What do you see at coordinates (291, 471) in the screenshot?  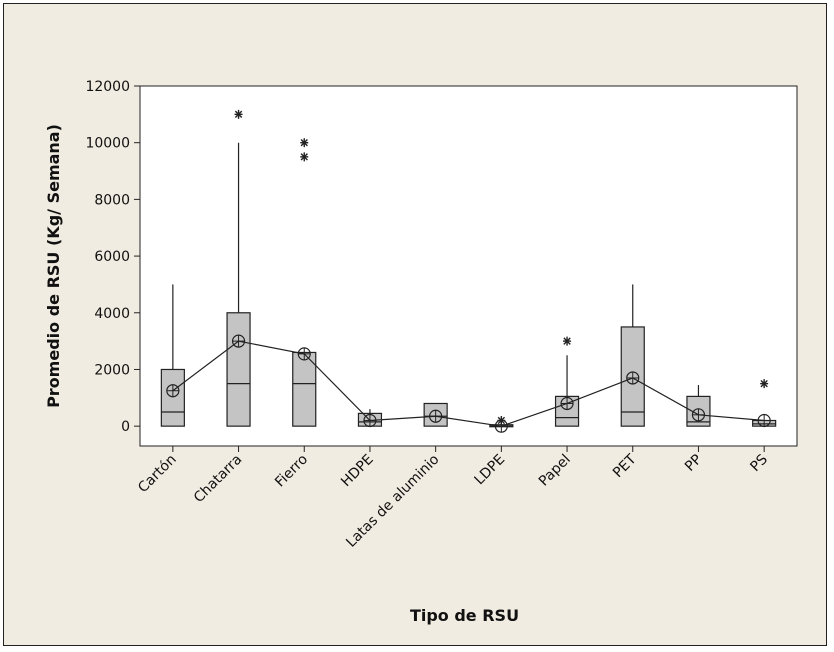 I see `x-tick-label: Fierro` at bounding box center [291, 471].